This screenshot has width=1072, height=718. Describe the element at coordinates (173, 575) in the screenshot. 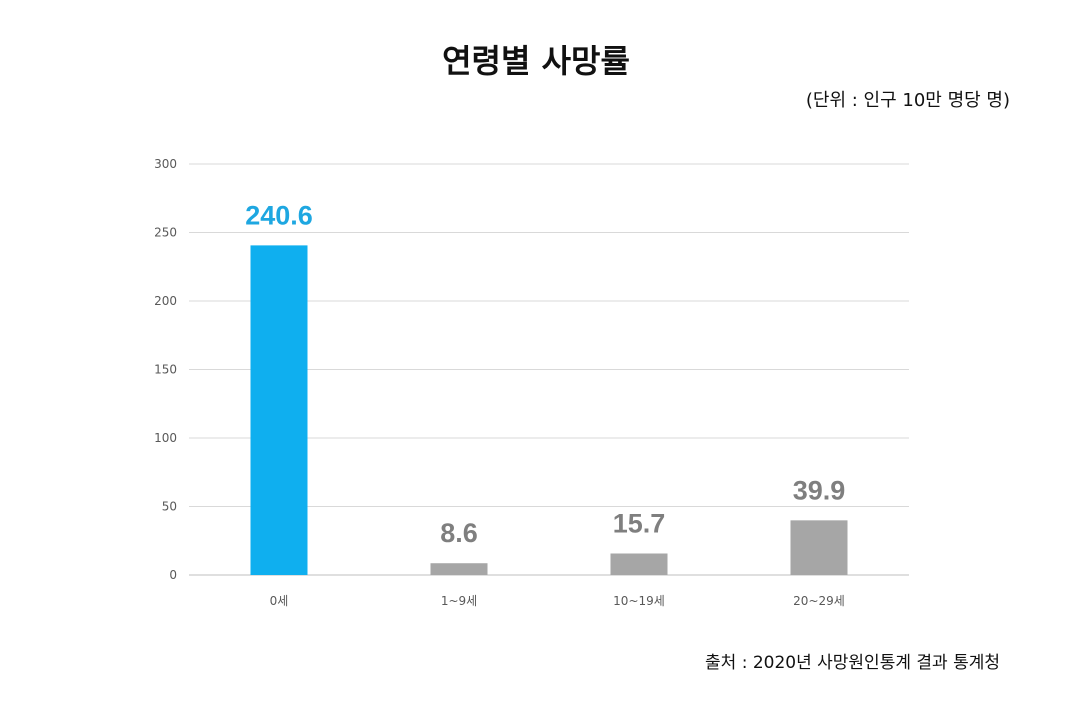

I see `y-tick-label: 0` at that location.